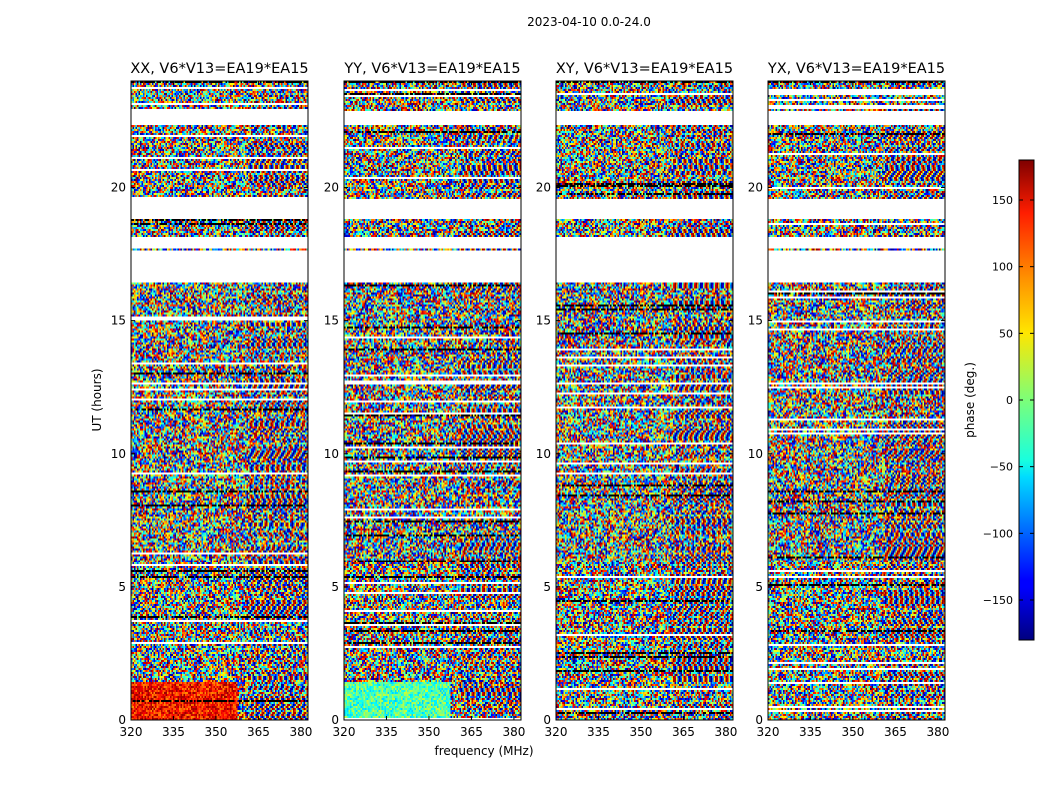  Describe the element at coordinates (998, 533) in the screenshot. I see `colorbar-tick-label: −100` at that location.